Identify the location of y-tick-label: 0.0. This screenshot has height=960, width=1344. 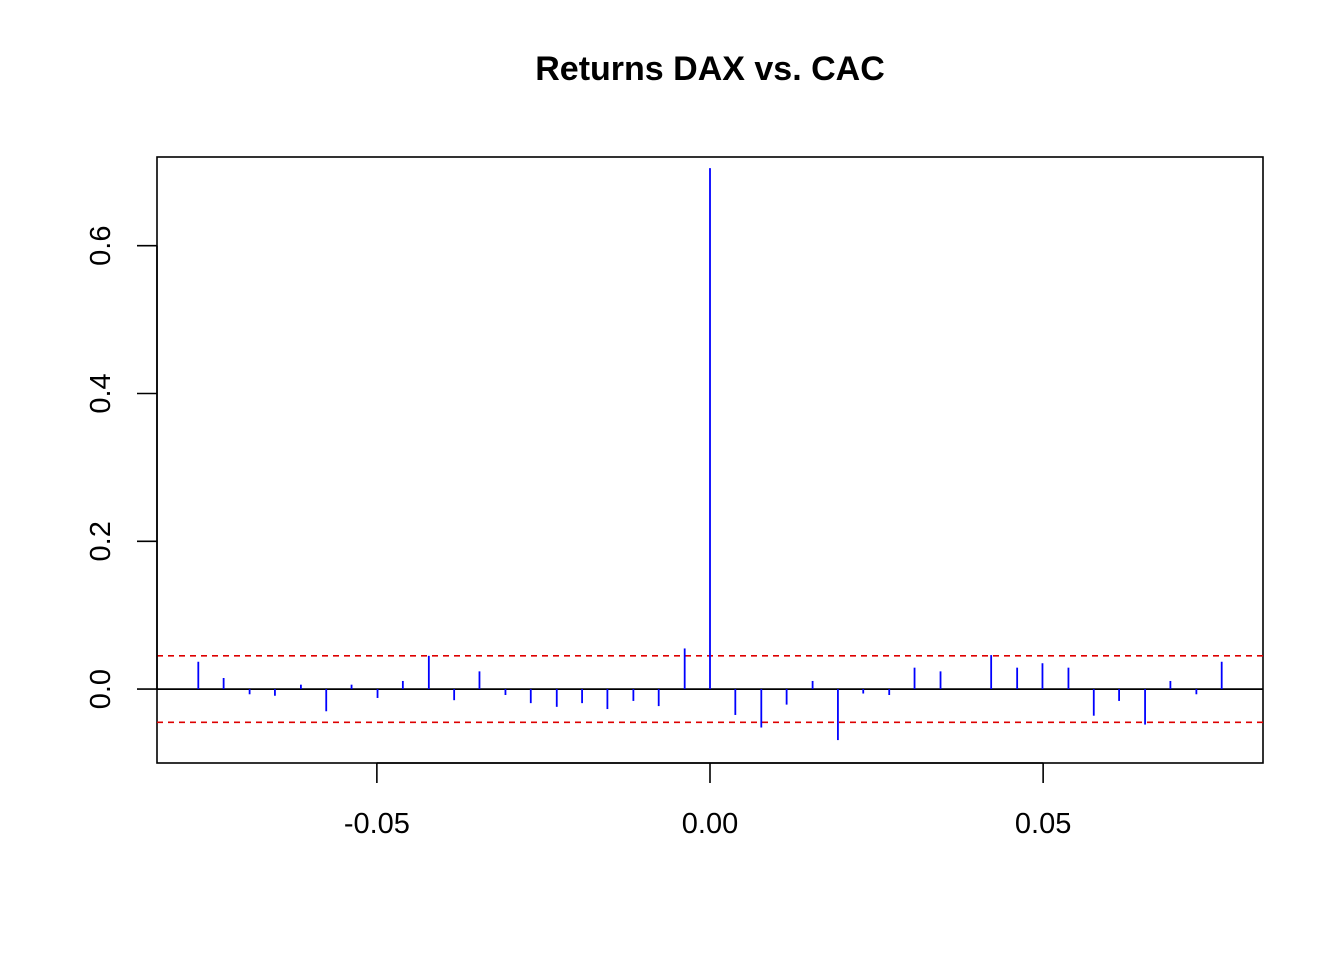
(101, 689).